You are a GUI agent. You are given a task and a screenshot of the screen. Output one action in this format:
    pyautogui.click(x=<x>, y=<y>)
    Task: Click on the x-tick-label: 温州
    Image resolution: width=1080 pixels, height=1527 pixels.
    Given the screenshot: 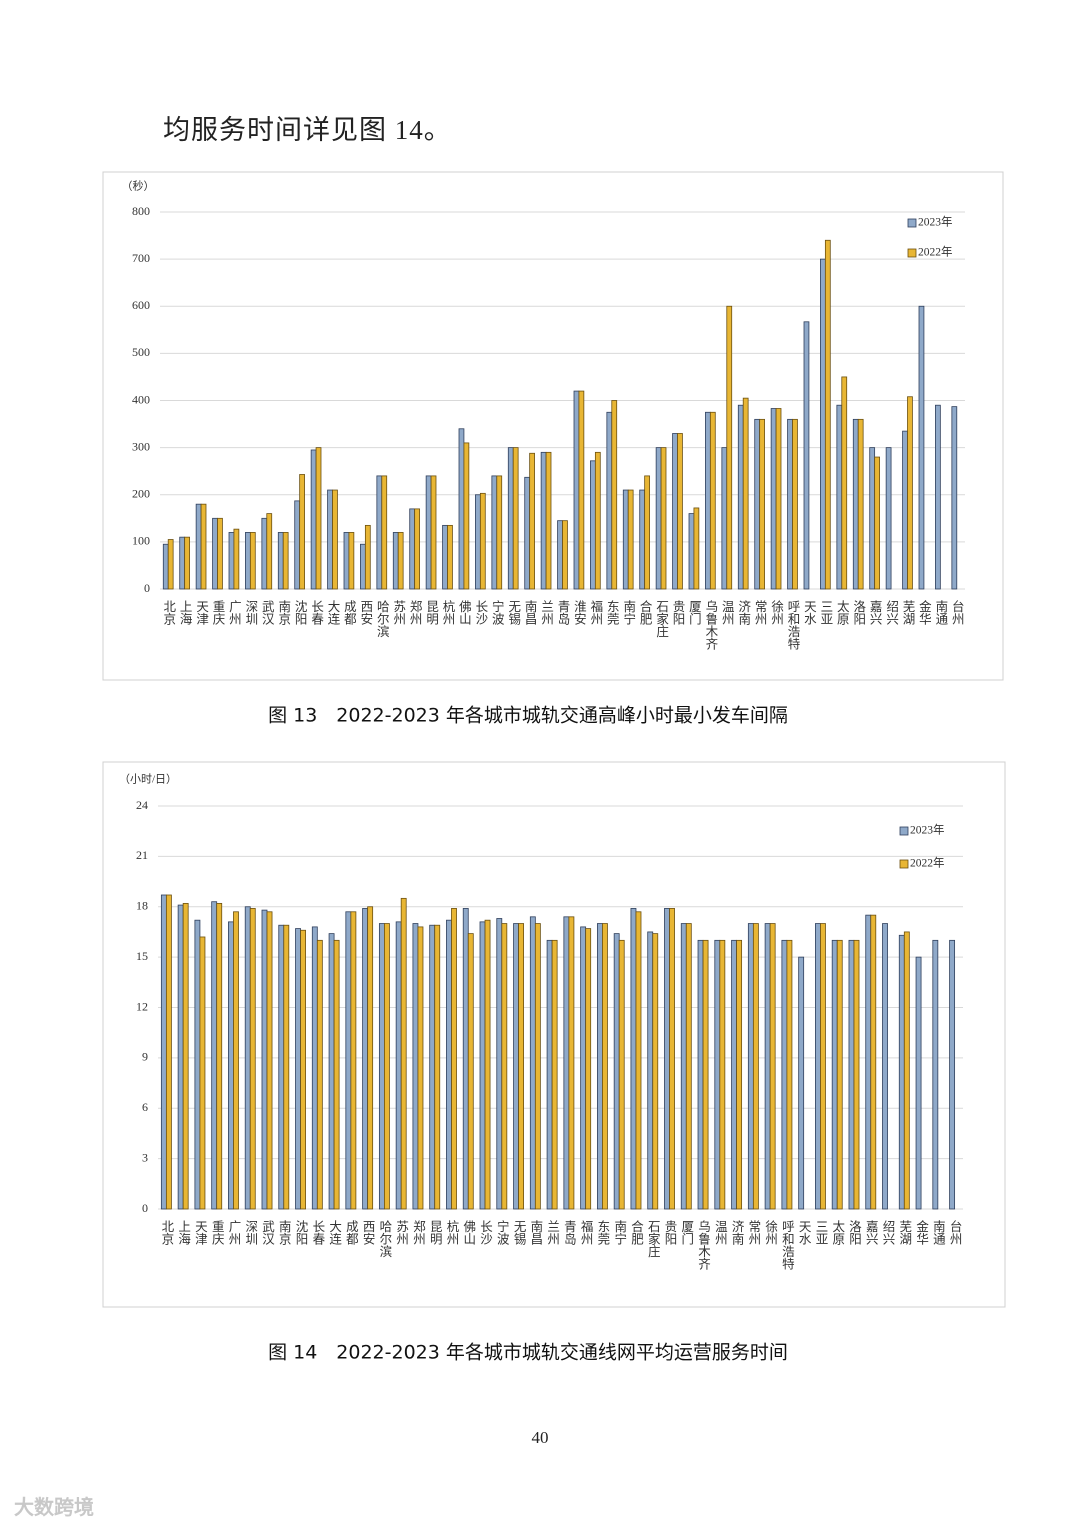 What is the action you would take?
    pyautogui.click(x=727, y=612)
    